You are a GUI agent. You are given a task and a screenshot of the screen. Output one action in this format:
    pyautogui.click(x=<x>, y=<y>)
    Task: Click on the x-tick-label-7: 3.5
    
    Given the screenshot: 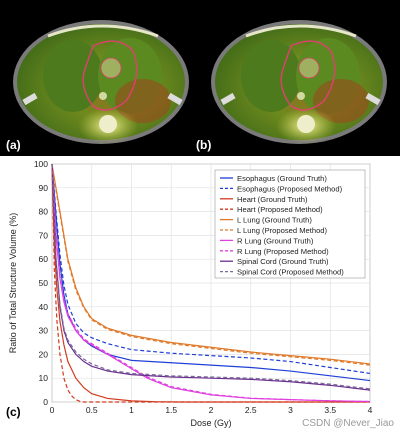 What is the action you would take?
    pyautogui.click(x=330, y=410)
    